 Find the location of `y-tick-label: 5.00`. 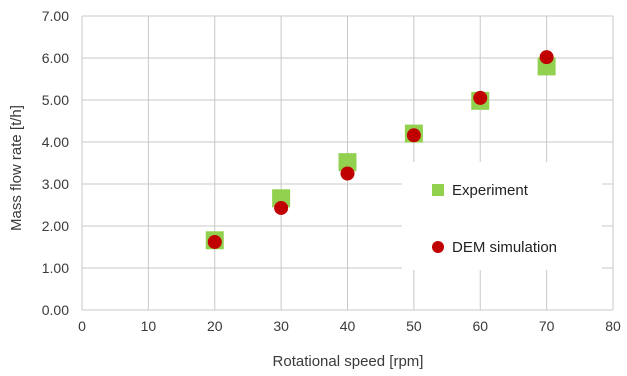

y-tick-label: 5.00 is located at coordinates (55, 100).